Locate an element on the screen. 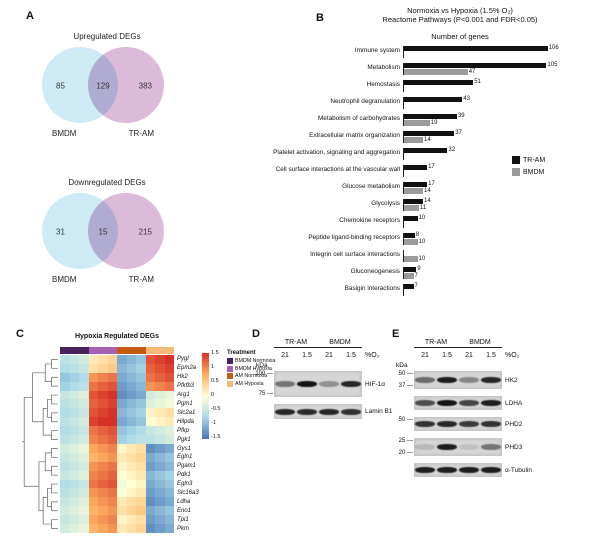 Image resolution: width=600 pixels, height=542 pixels. group-label-bmdm: BMDM is located at coordinates (480, 343).